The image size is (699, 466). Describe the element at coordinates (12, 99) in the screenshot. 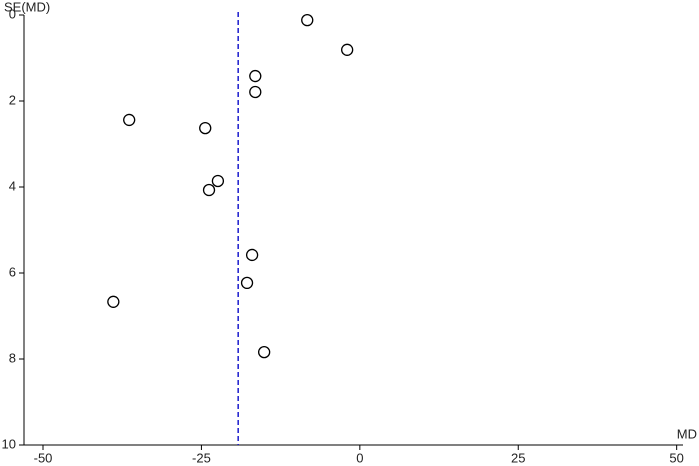

I see `y-tick-label: 2` at that location.